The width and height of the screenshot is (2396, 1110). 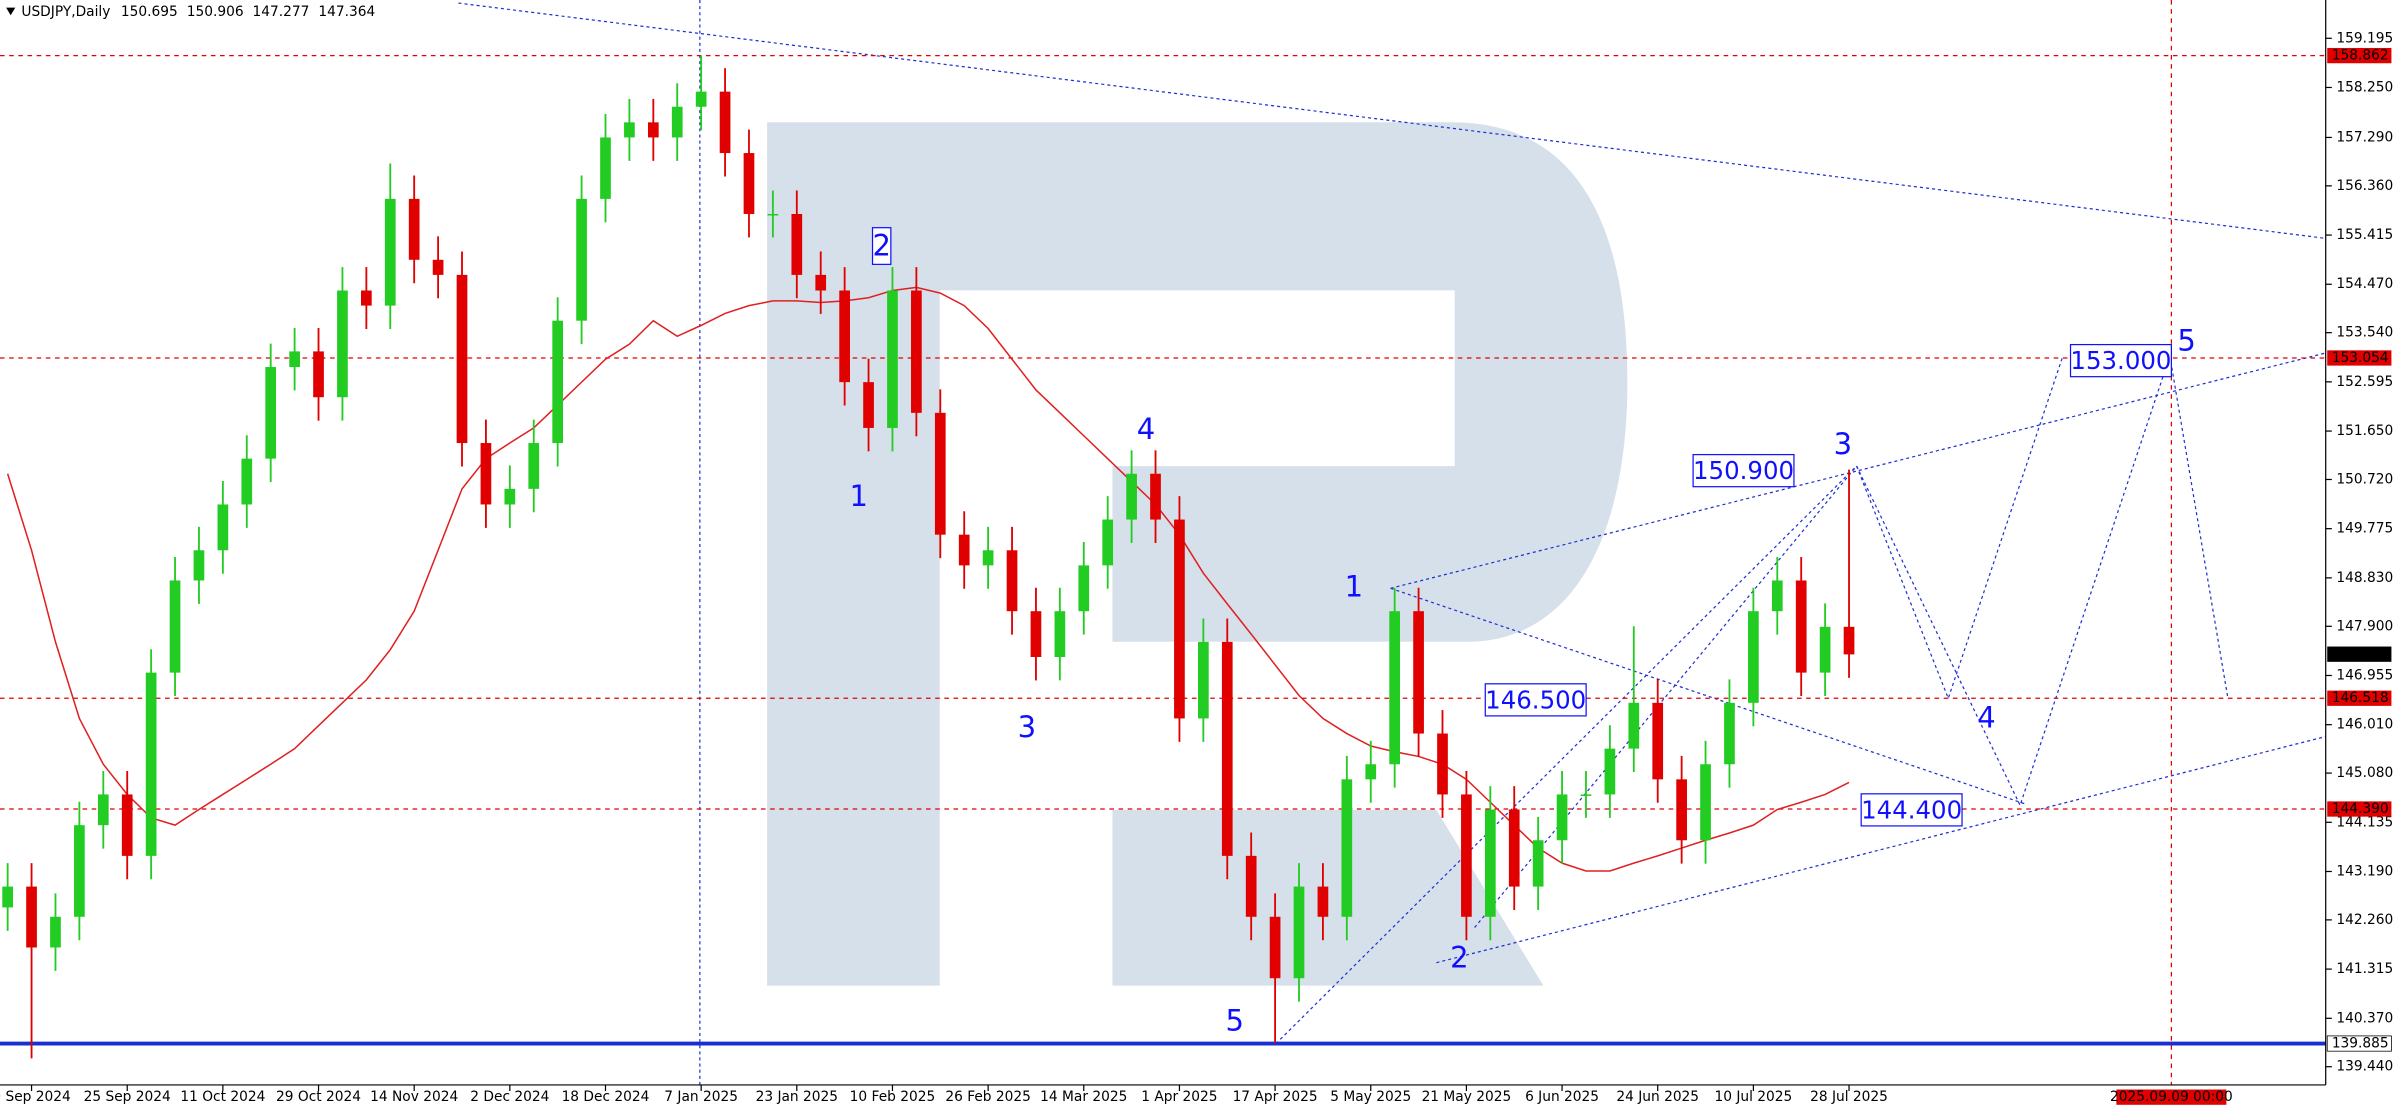 I want to click on x-tick-label: 14 Mar 2025, so click(x=1083, y=1097).